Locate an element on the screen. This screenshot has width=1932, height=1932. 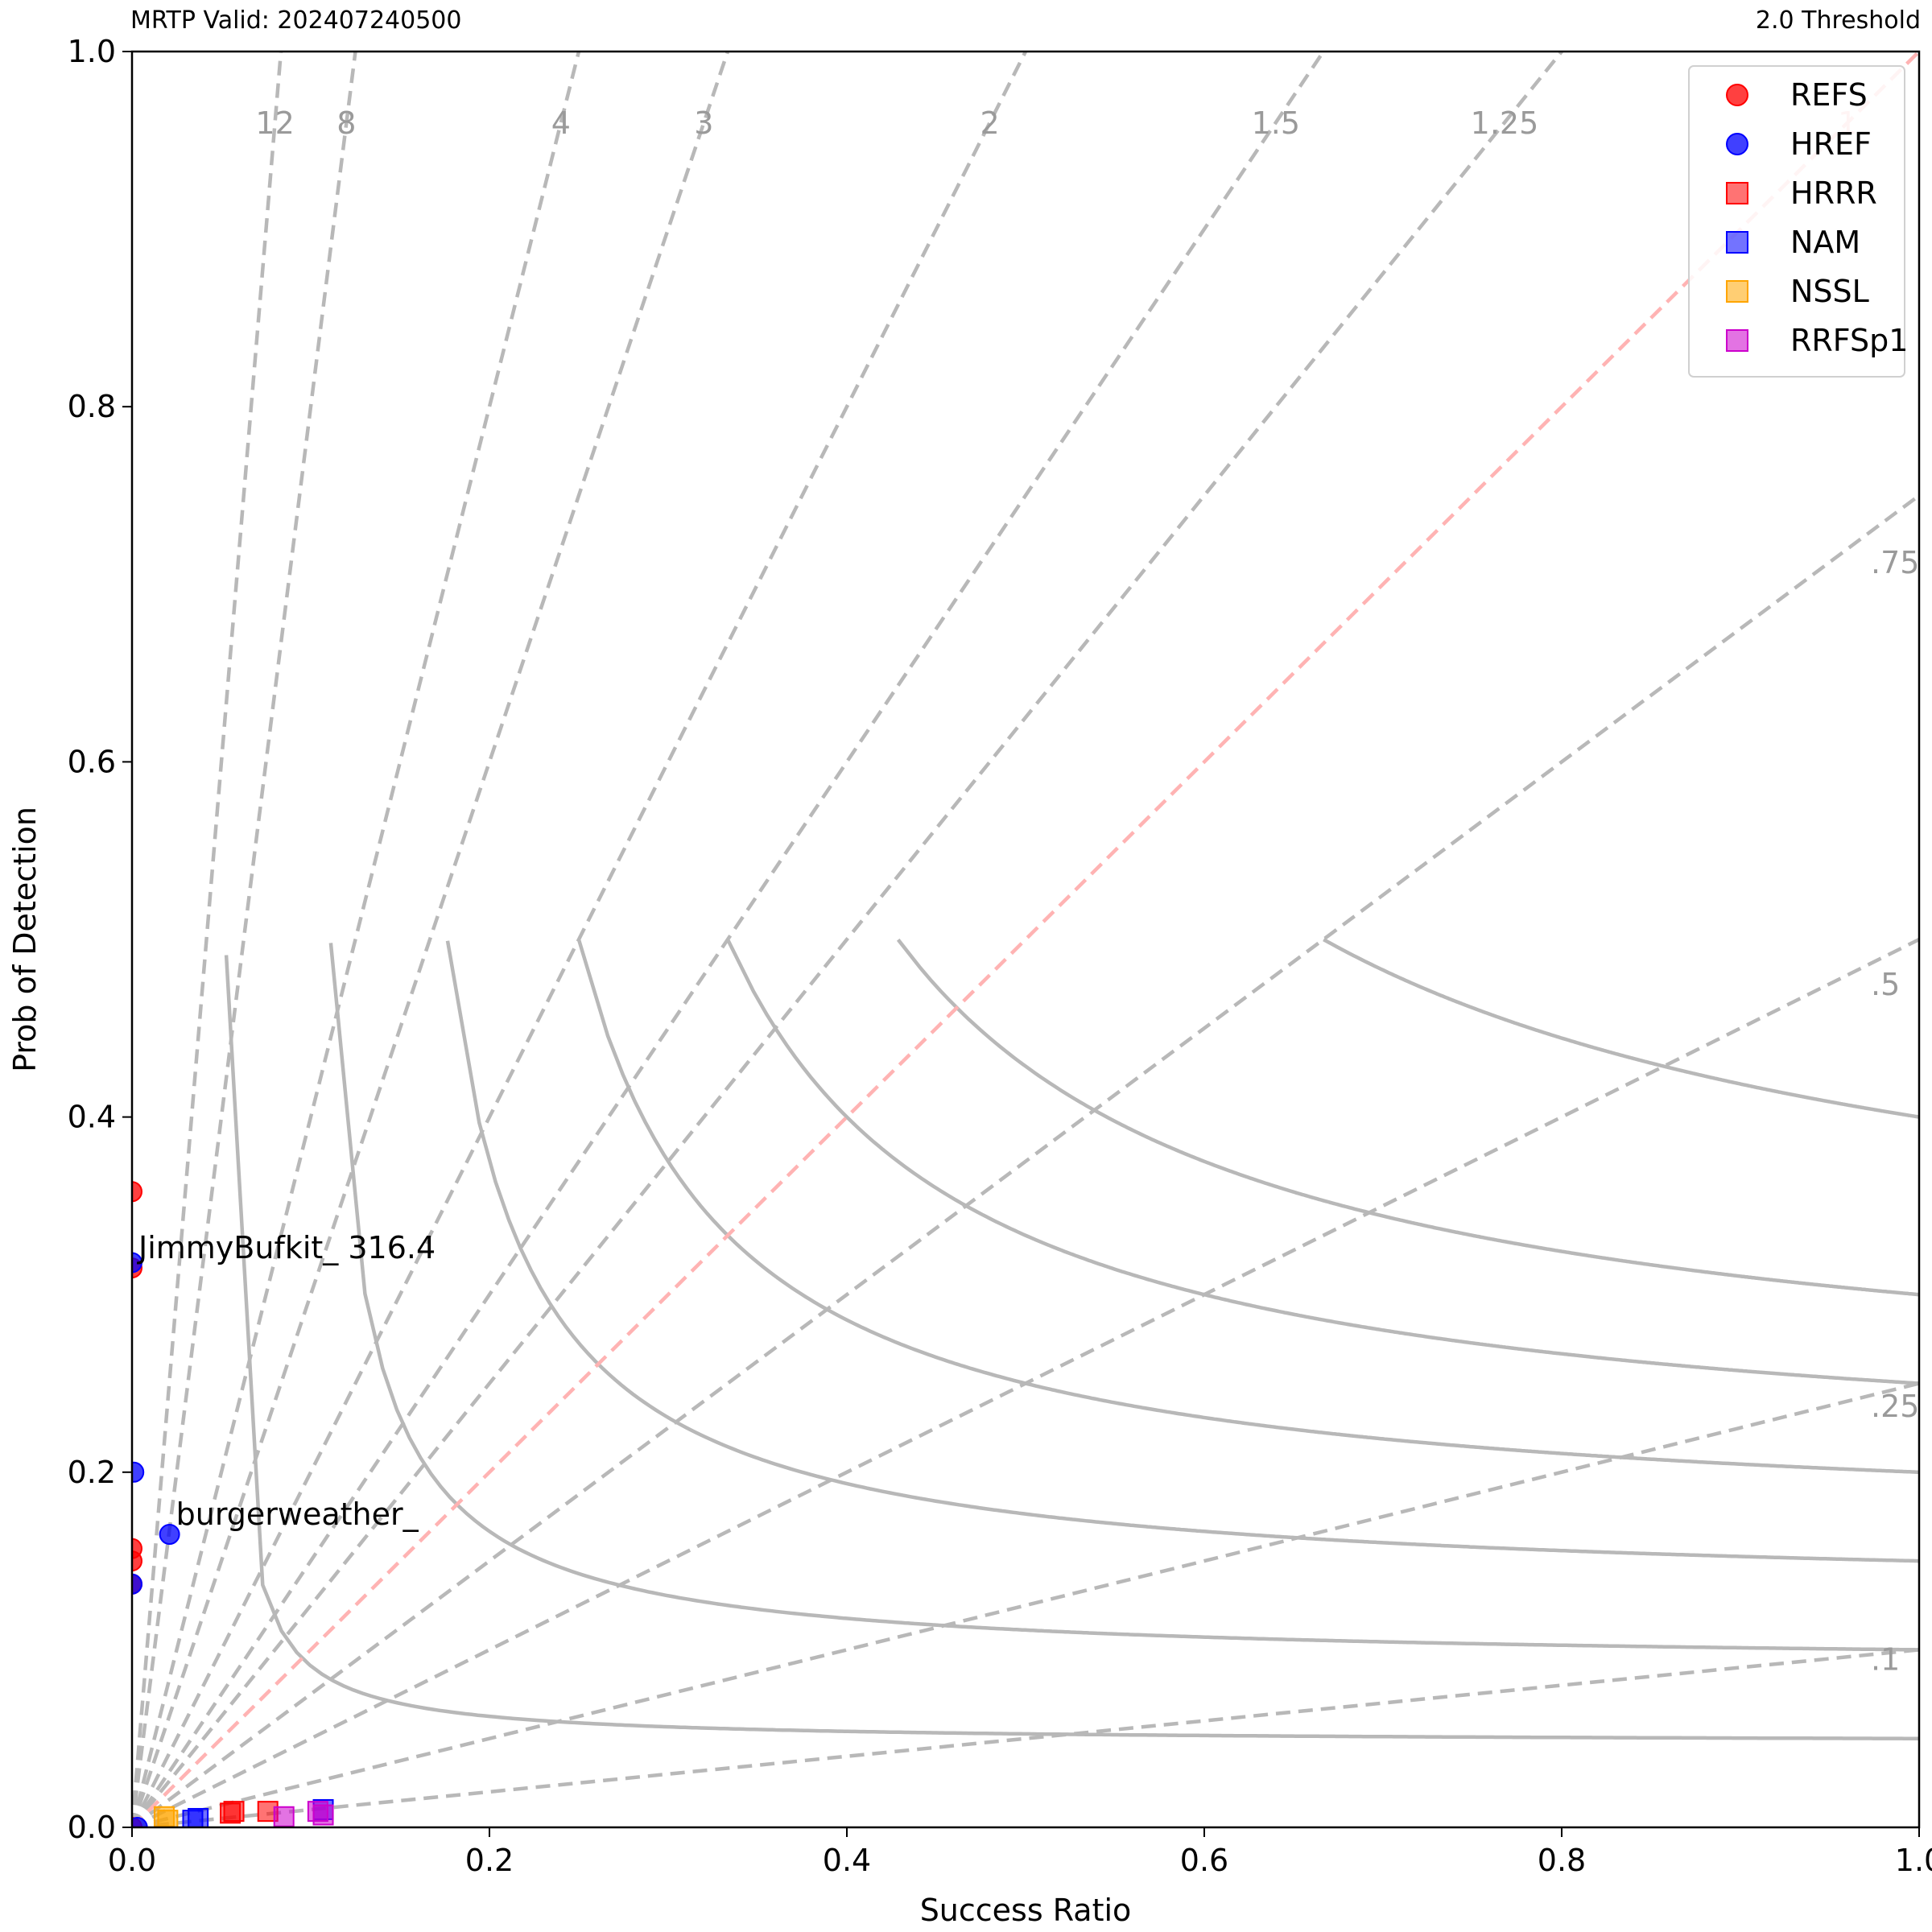
legend-label: NSSL is located at coordinates (1829, 291).